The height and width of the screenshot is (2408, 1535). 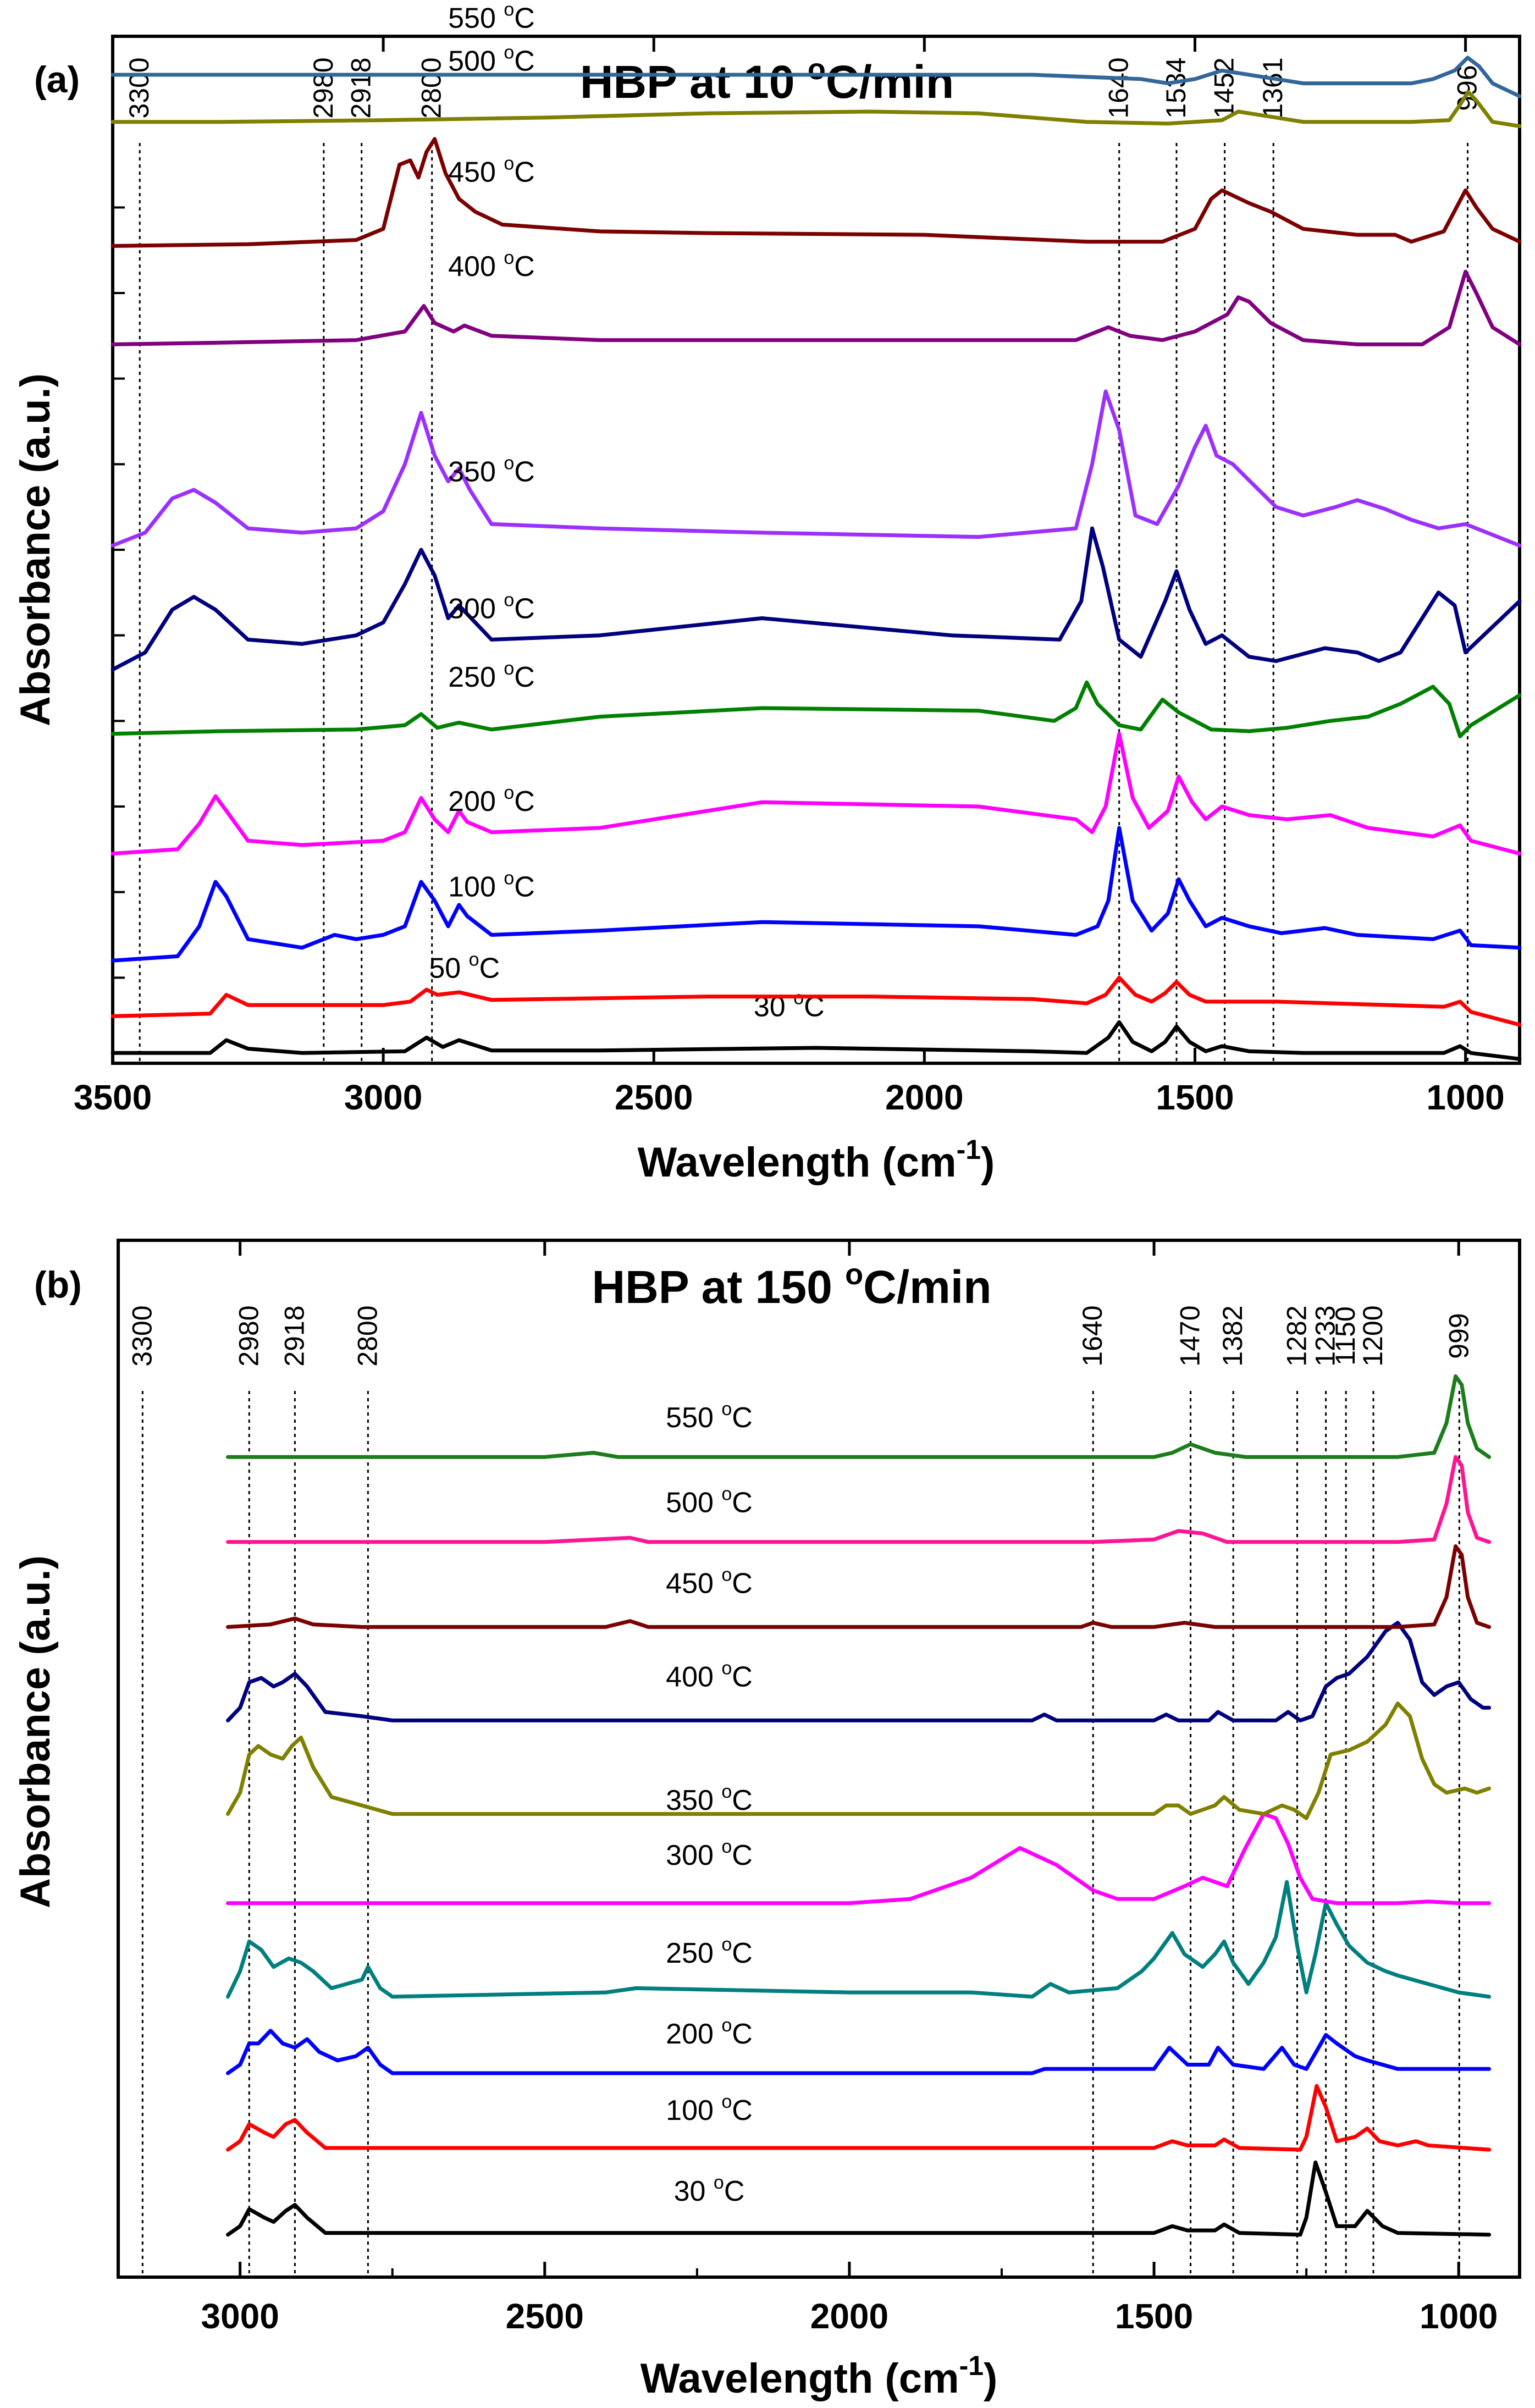 What do you see at coordinates (799, 2379) in the screenshot?
I see `x-axis-label-main: Wavelength (cm` at bounding box center [799, 2379].